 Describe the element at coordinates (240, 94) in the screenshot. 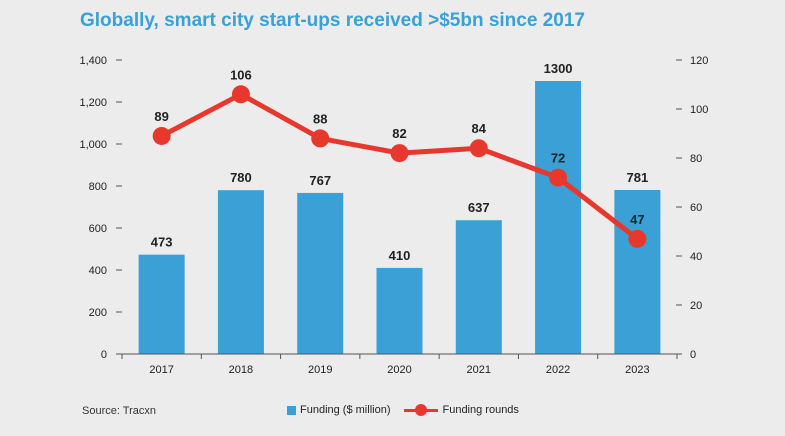

I see `line-point-2018` at that location.